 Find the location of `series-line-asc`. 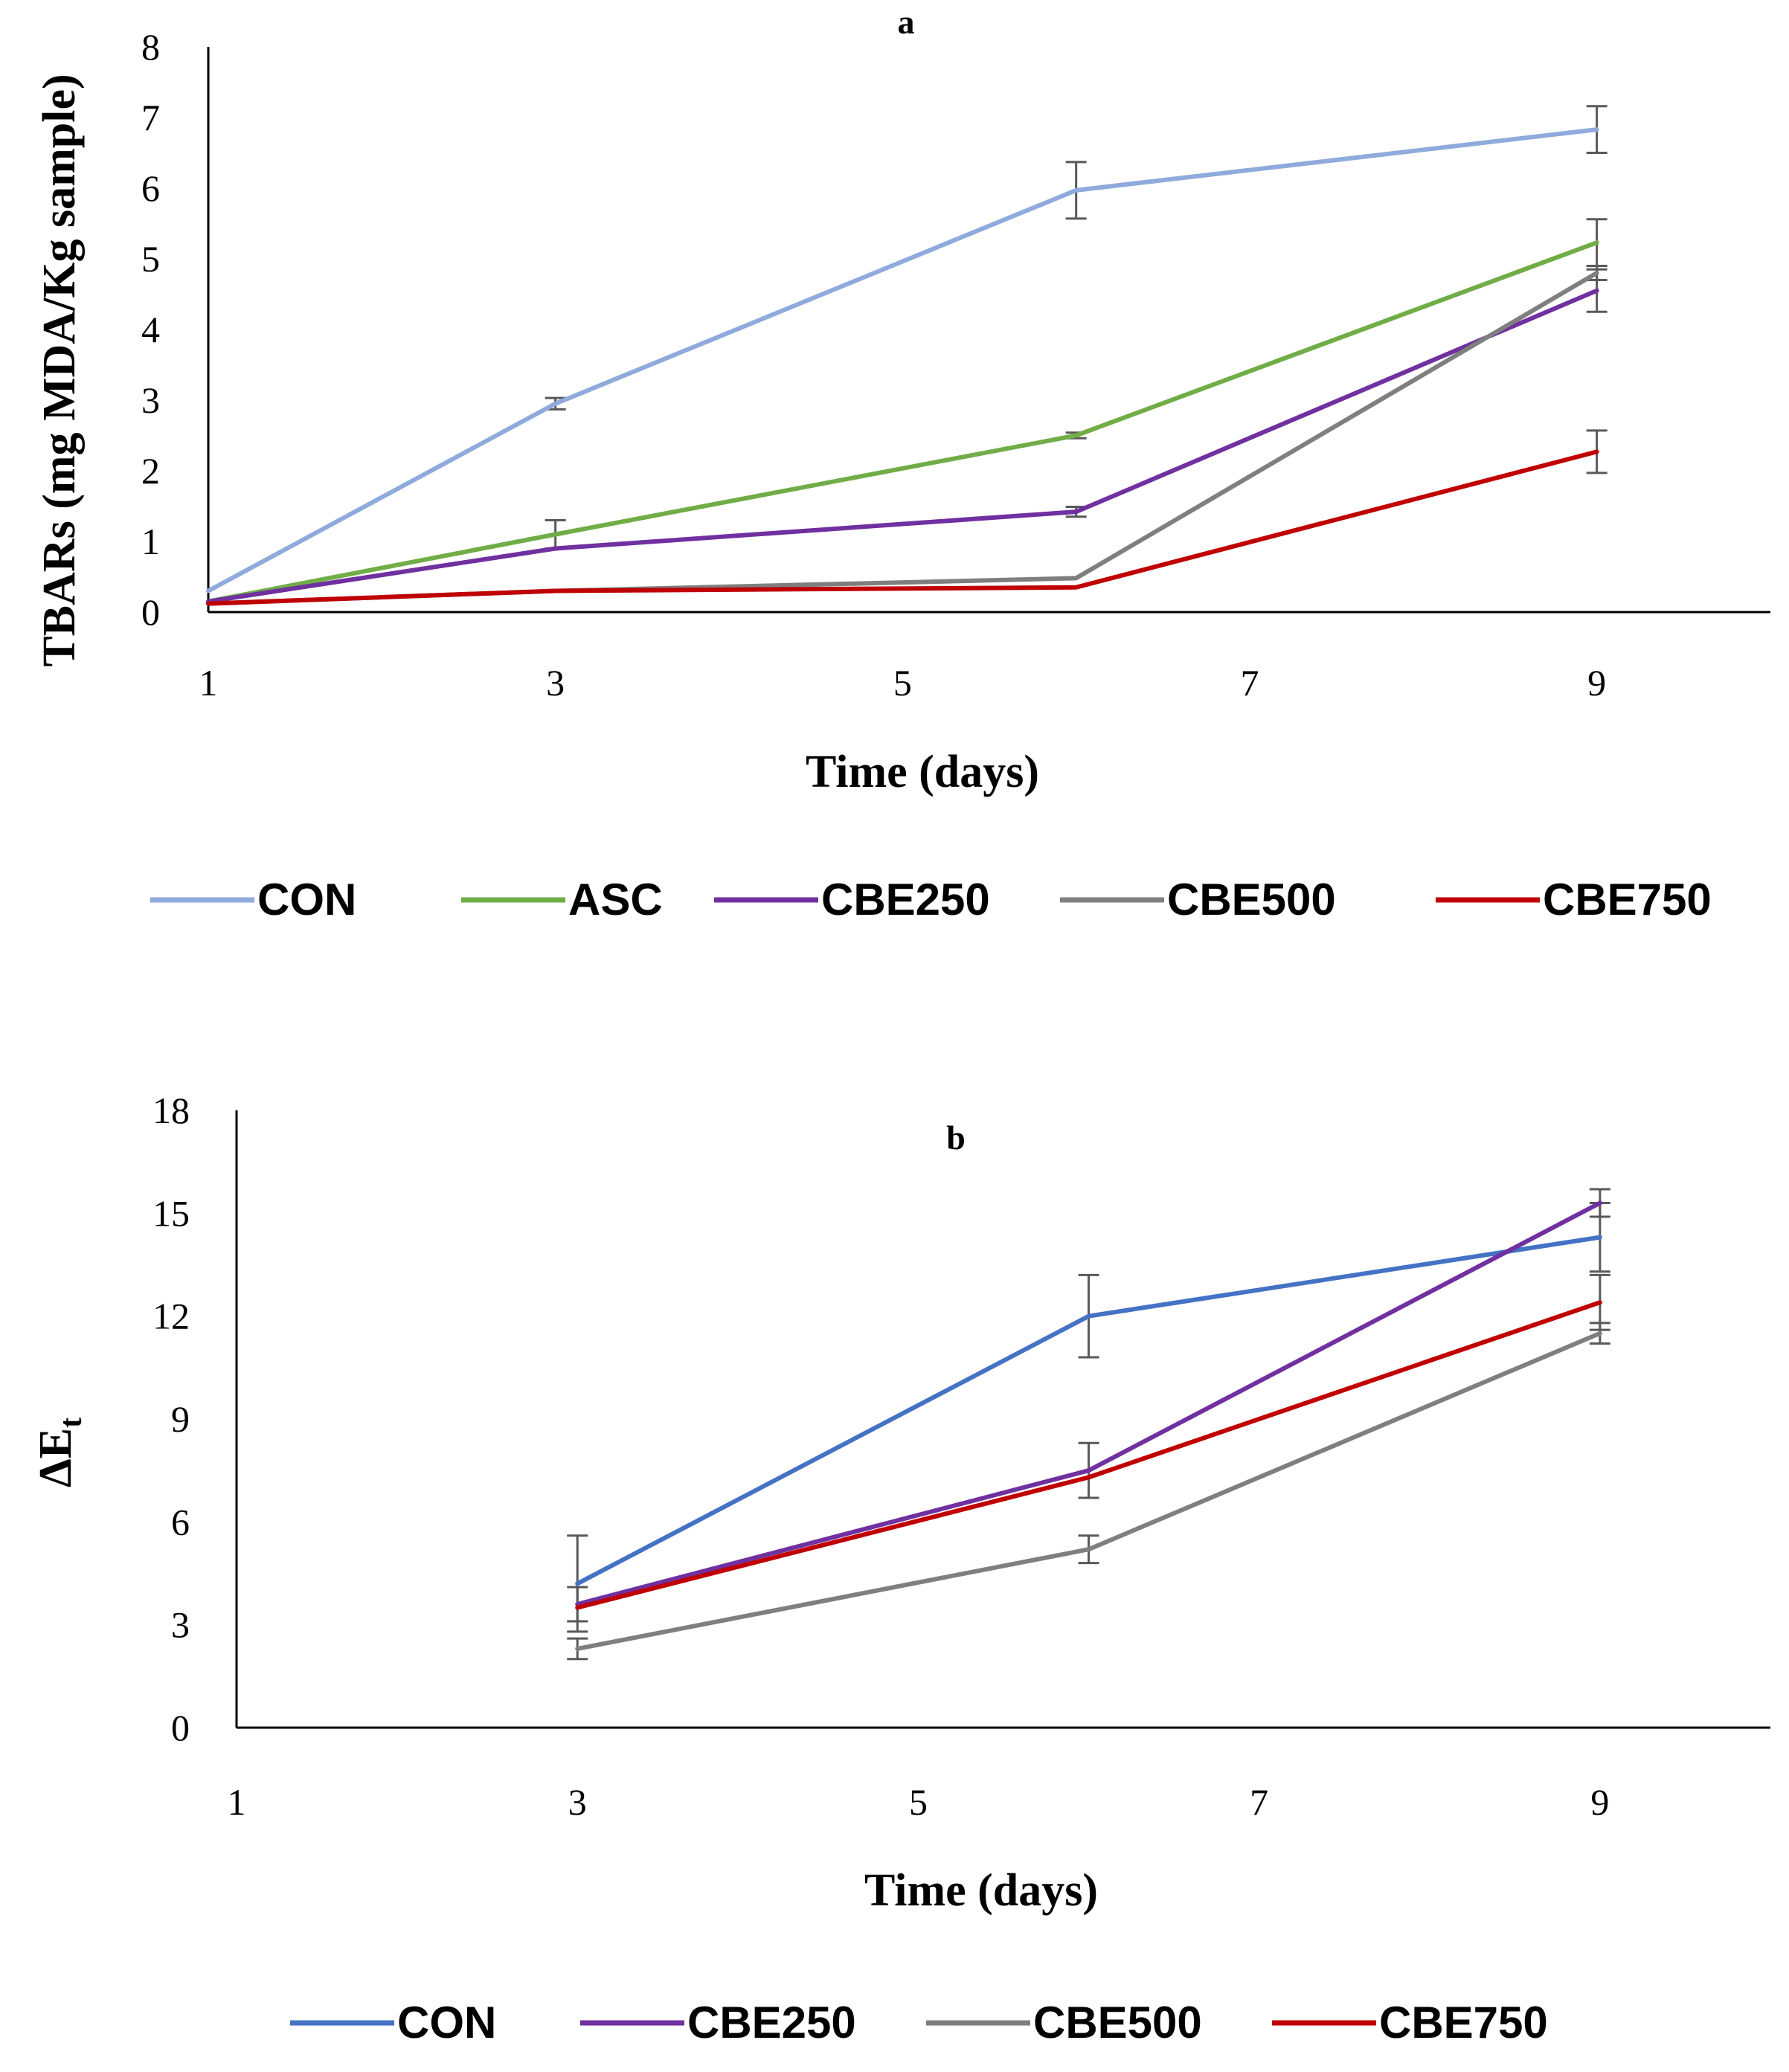

series-line-asc is located at coordinates (902, 422).